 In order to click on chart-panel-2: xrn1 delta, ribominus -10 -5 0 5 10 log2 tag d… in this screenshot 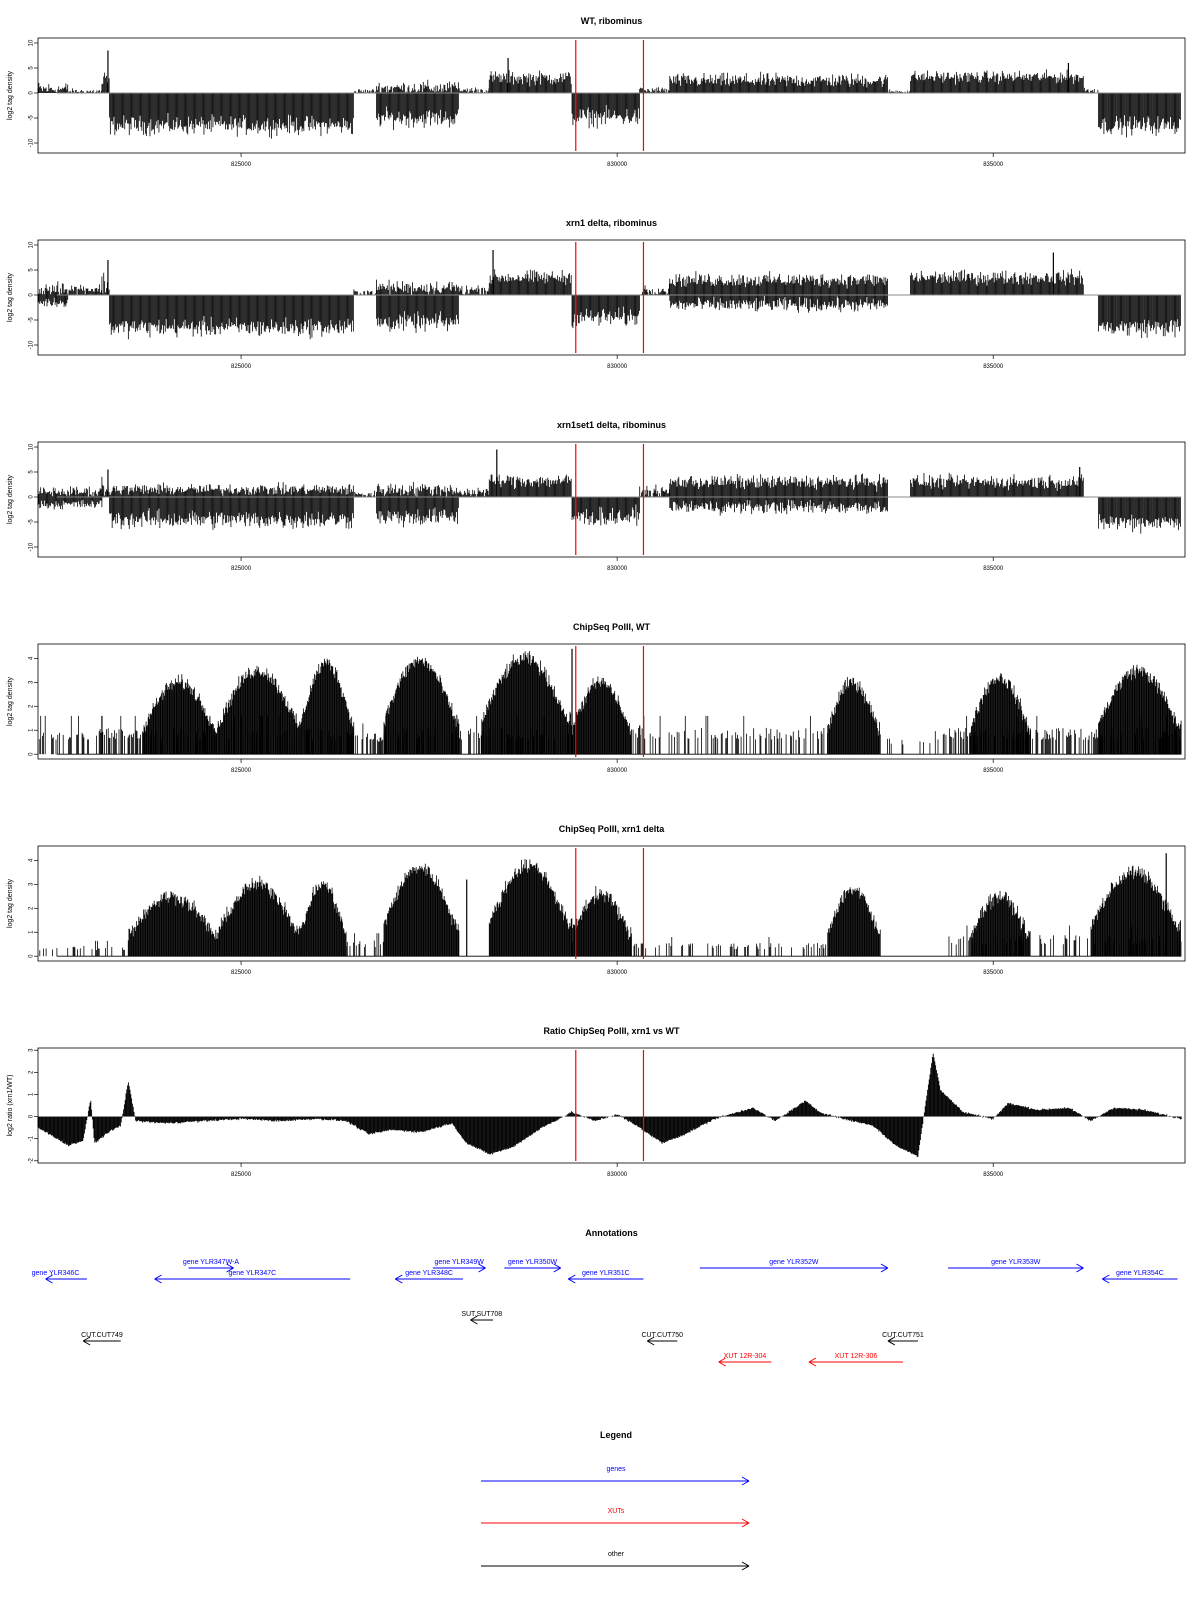, I will do `click(596, 294)`.